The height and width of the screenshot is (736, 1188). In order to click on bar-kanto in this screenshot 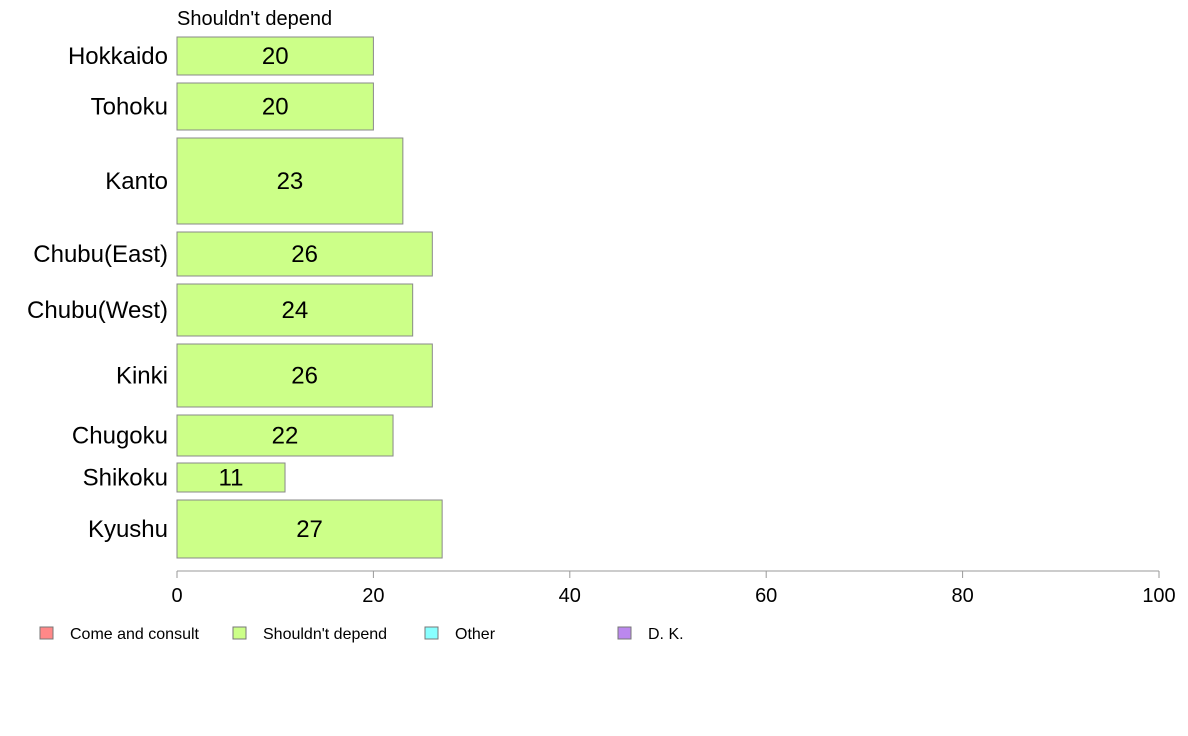, I will do `click(290, 181)`.